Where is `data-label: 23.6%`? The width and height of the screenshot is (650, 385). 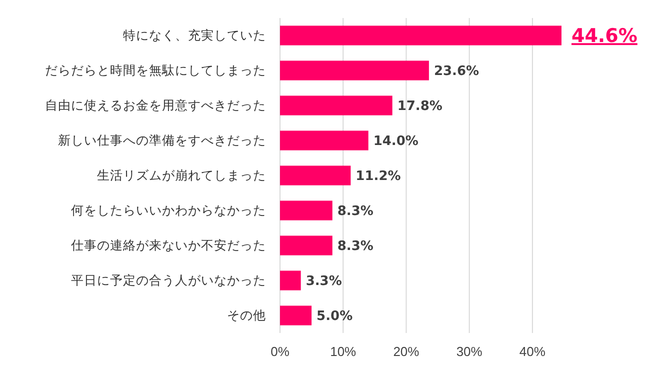 data-label: 23.6% is located at coordinates (457, 72).